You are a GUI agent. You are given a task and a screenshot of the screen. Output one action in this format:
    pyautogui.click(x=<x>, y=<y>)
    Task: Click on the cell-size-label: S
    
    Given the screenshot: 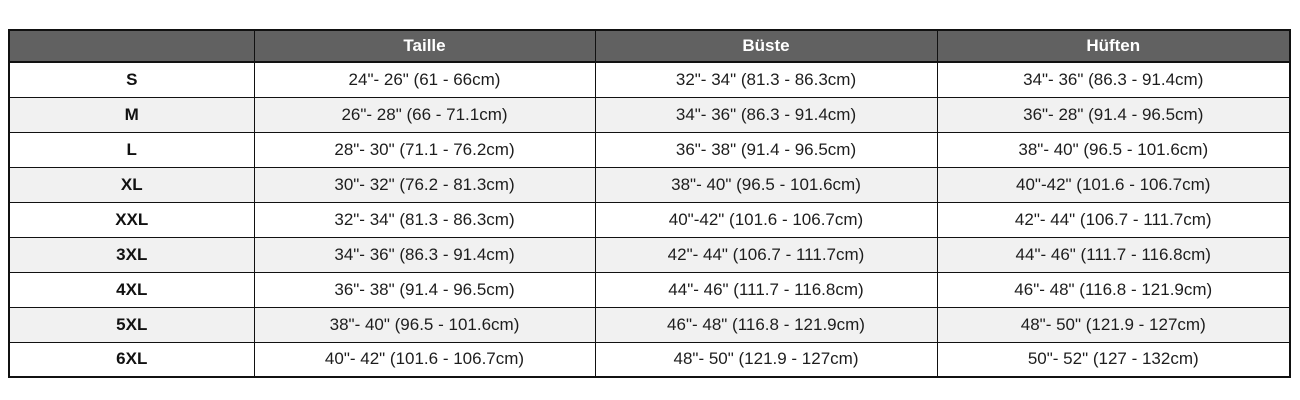 What is the action you would take?
    pyautogui.click(x=131, y=79)
    